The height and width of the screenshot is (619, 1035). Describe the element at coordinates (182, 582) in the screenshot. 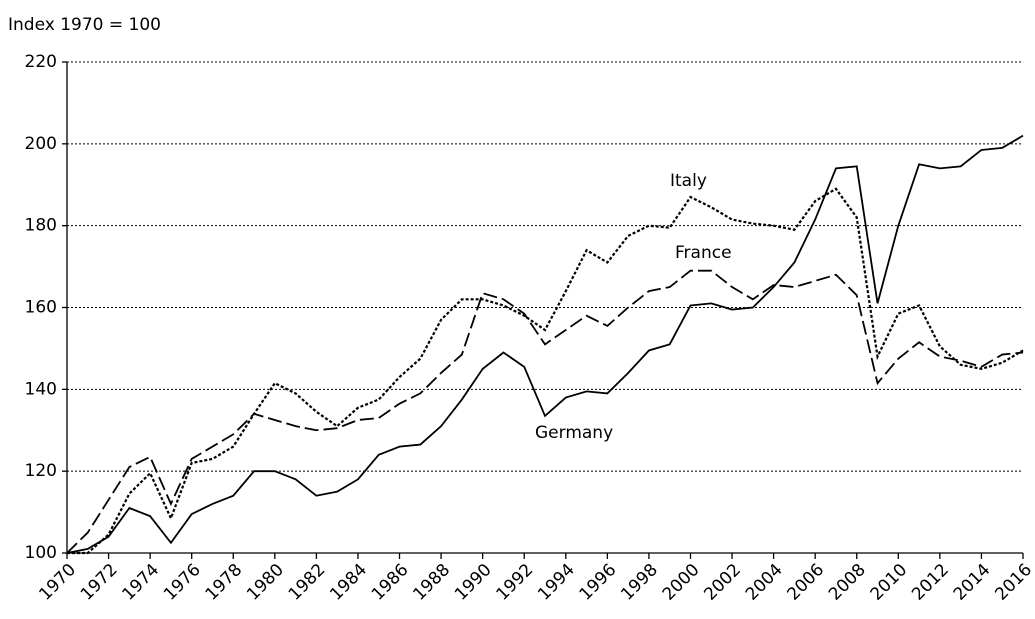

I see `x-tick-label: 1976` at that location.